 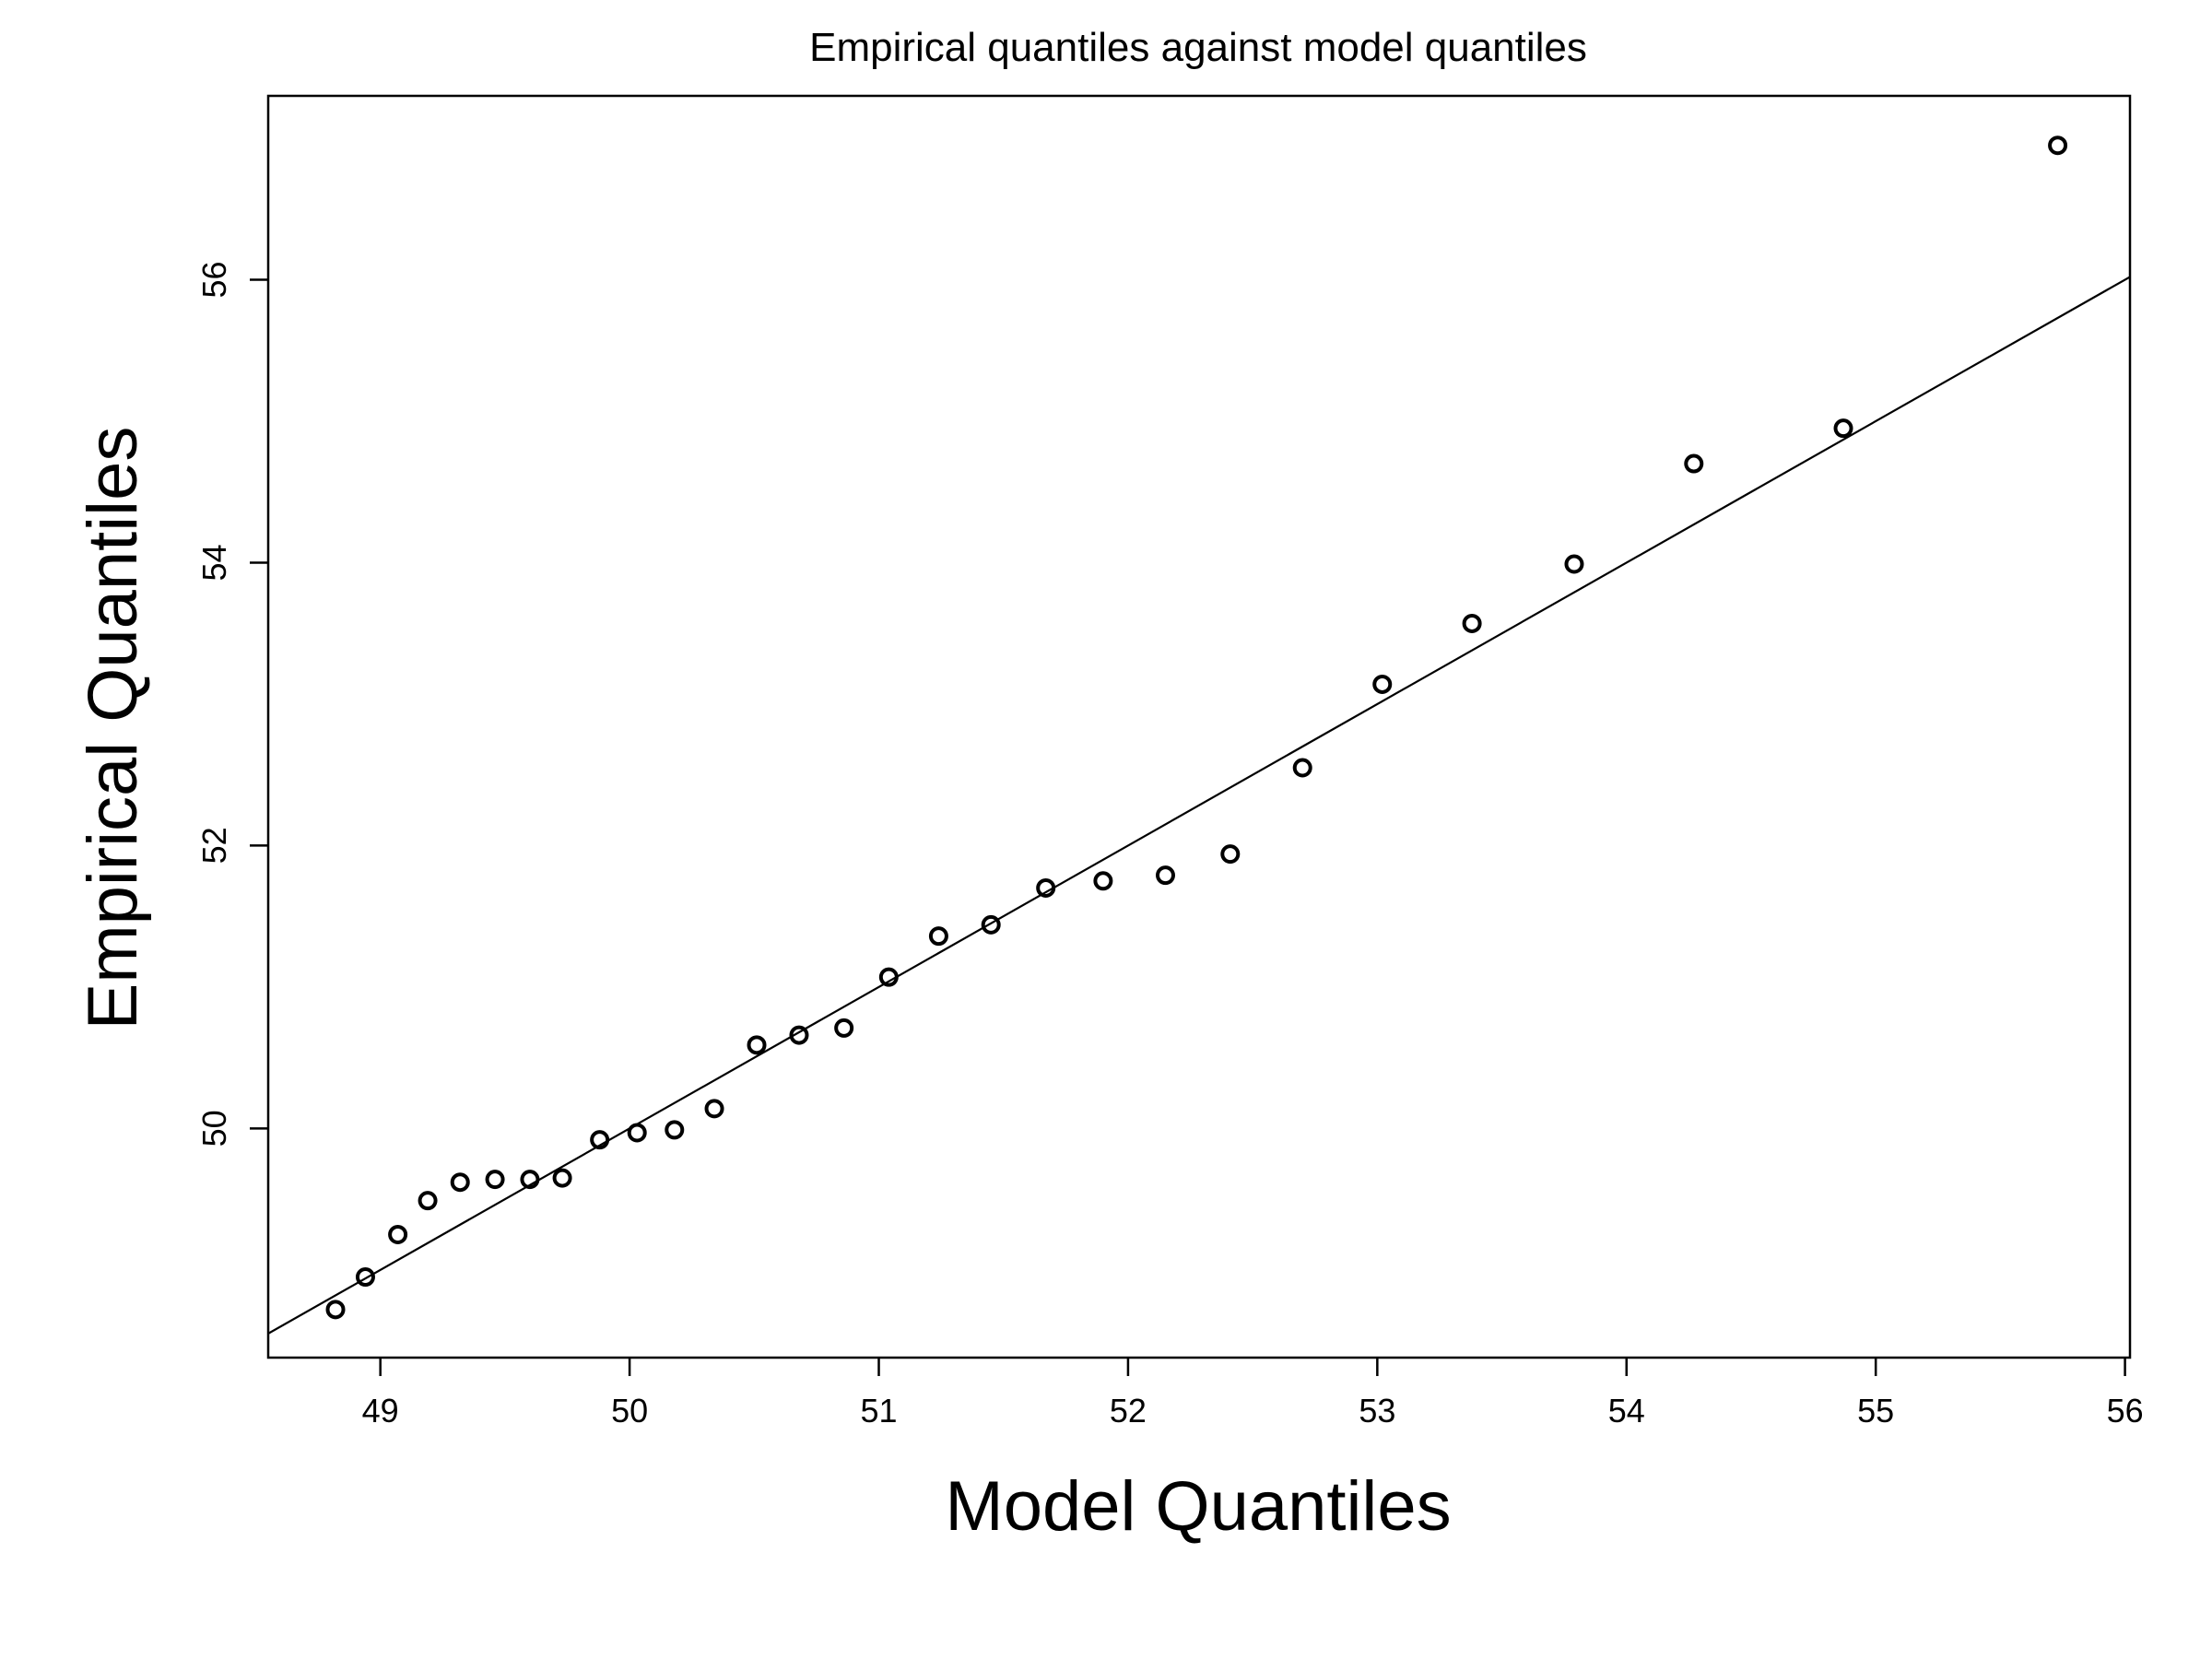 What do you see at coordinates (629, 1411) in the screenshot?
I see `x-tick-label-50: 50` at bounding box center [629, 1411].